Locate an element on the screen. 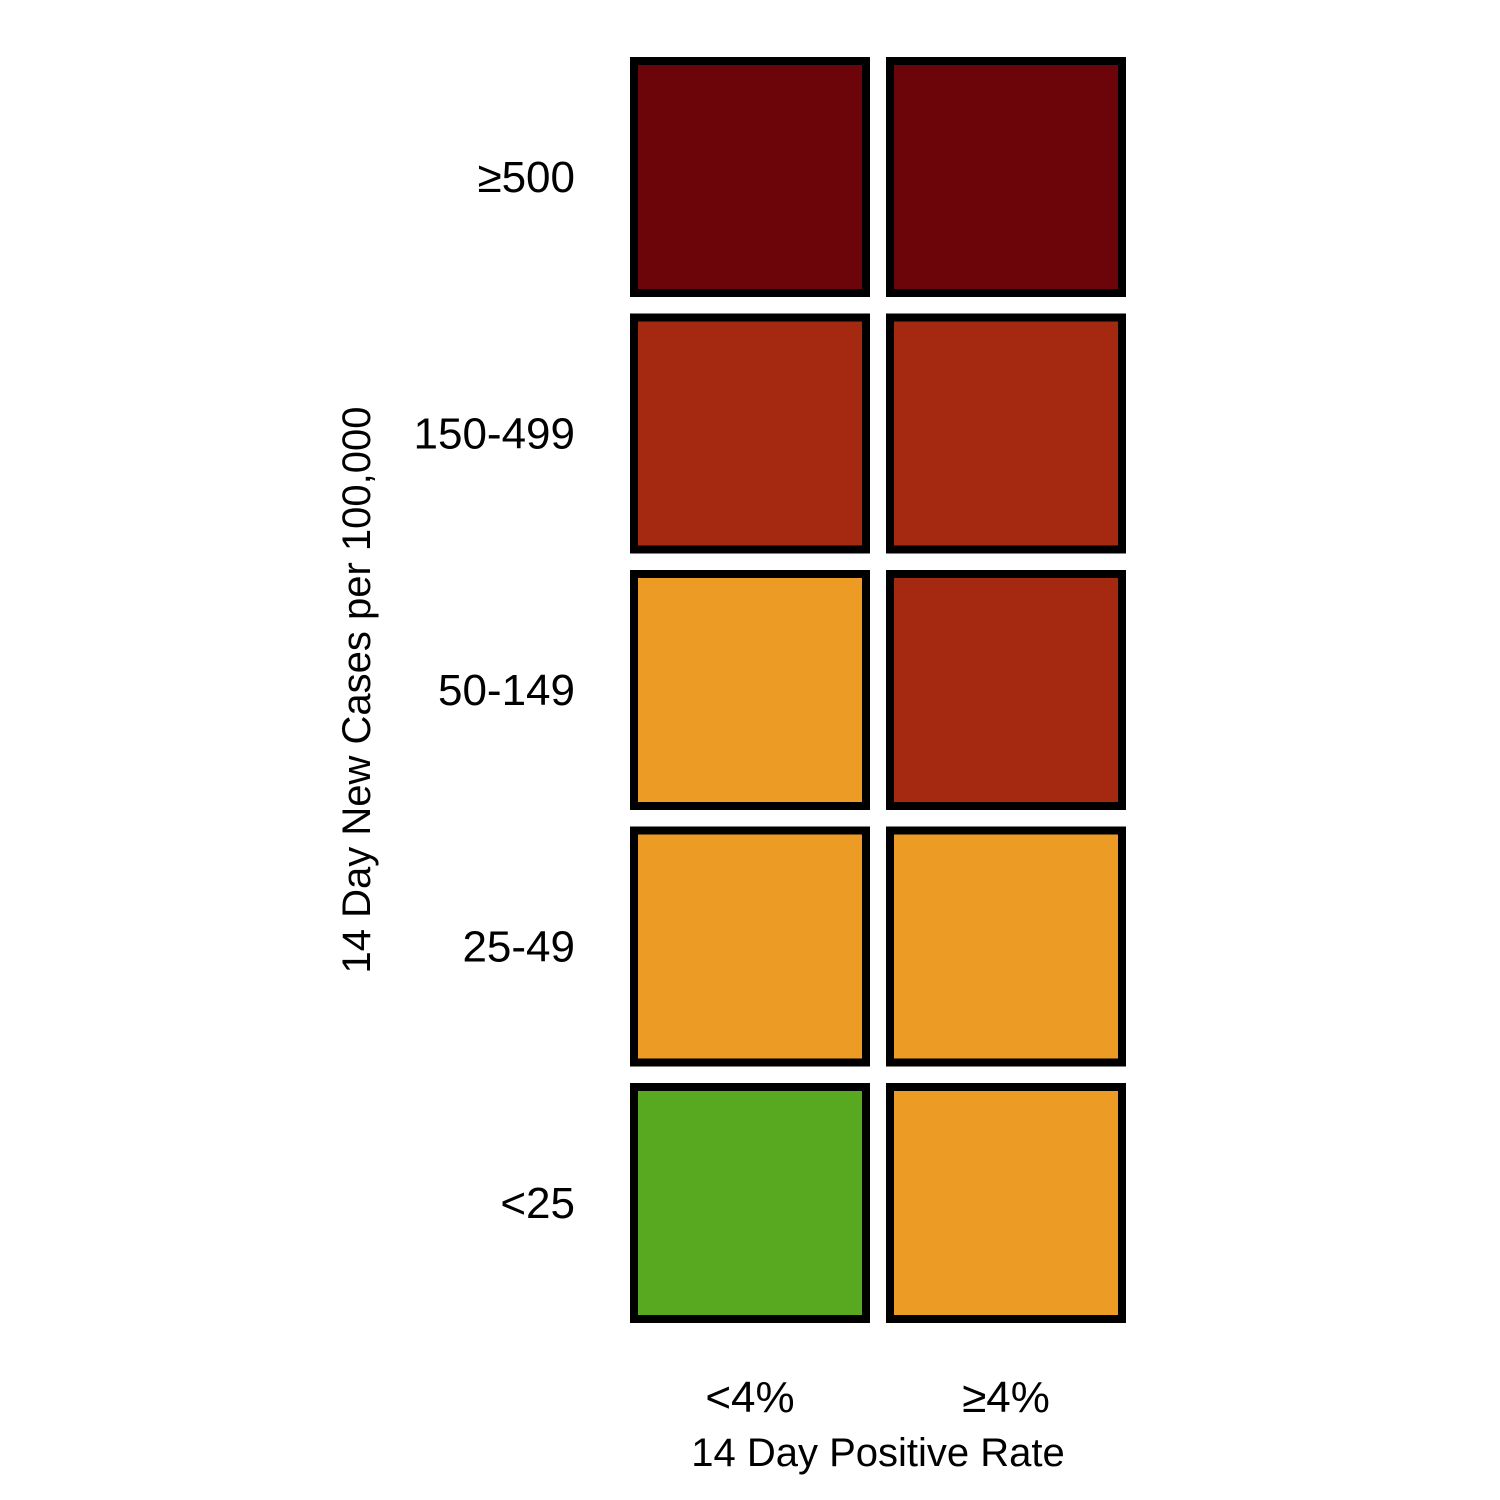  y-tick-label: 25-49 is located at coordinates (518, 947).